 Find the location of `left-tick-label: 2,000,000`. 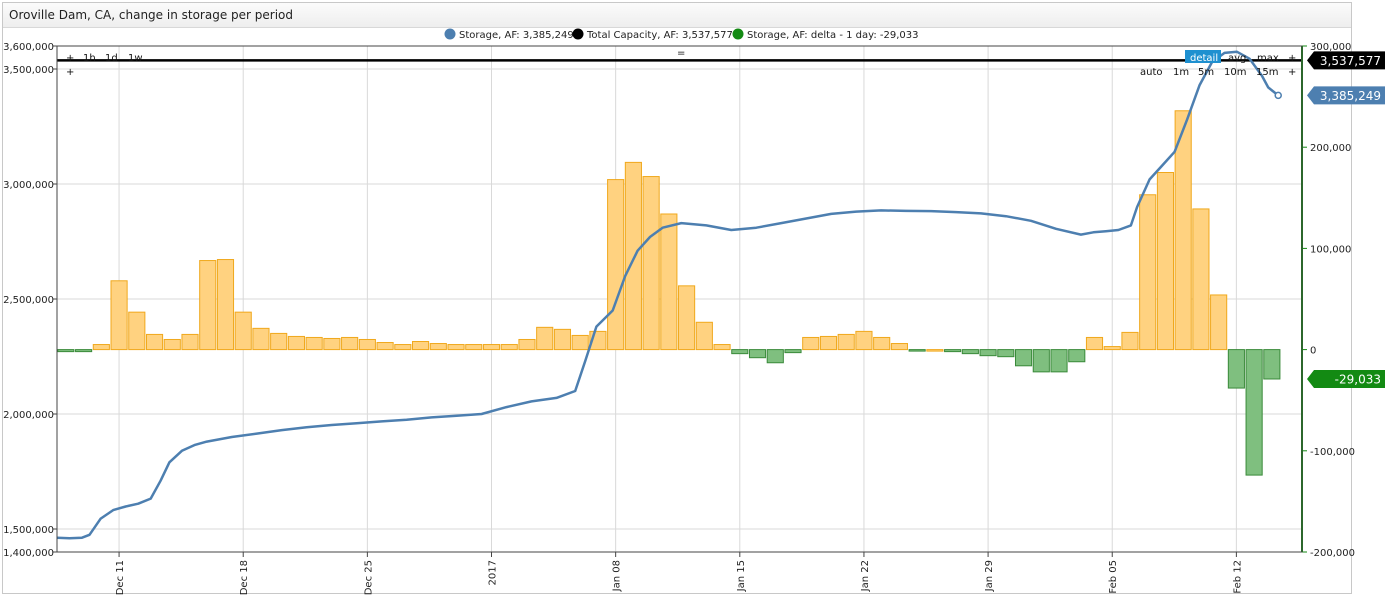

left-tick-label: 2,000,000 is located at coordinates (28, 415).